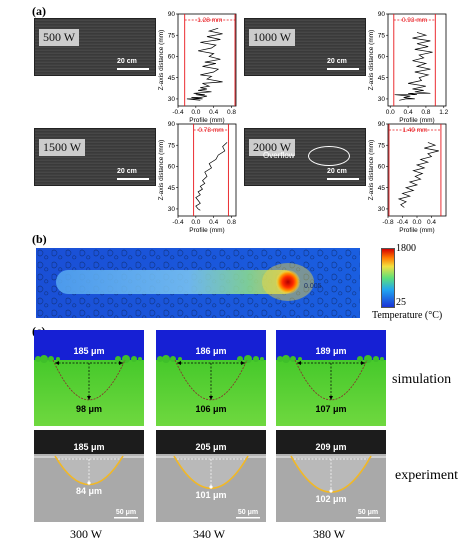 The width and height of the screenshot is (463, 550). I want to click on simulation-tile-380w: 189 μm 107 μm, so click(331, 378).